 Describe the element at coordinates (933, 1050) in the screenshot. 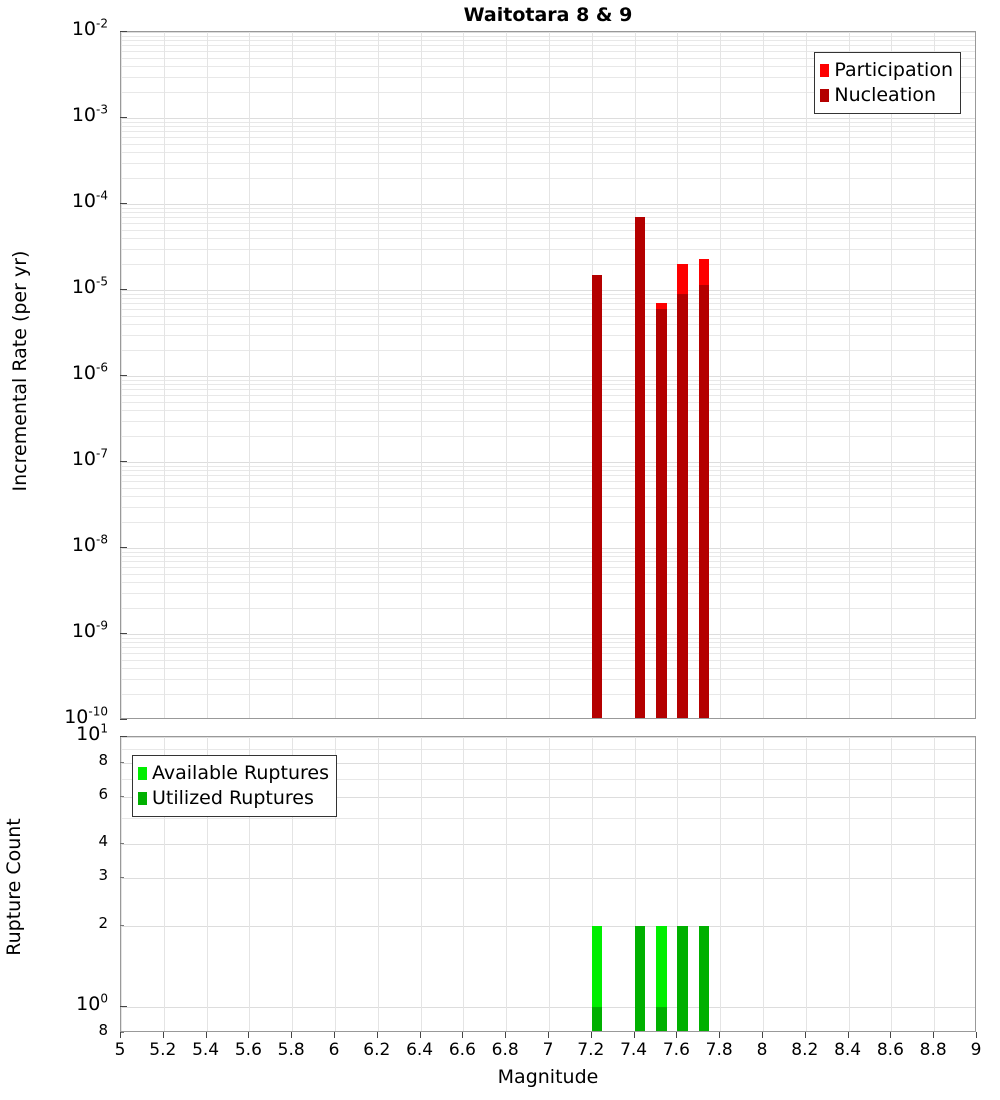

I see `x-tick-label: 8.8` at that location.